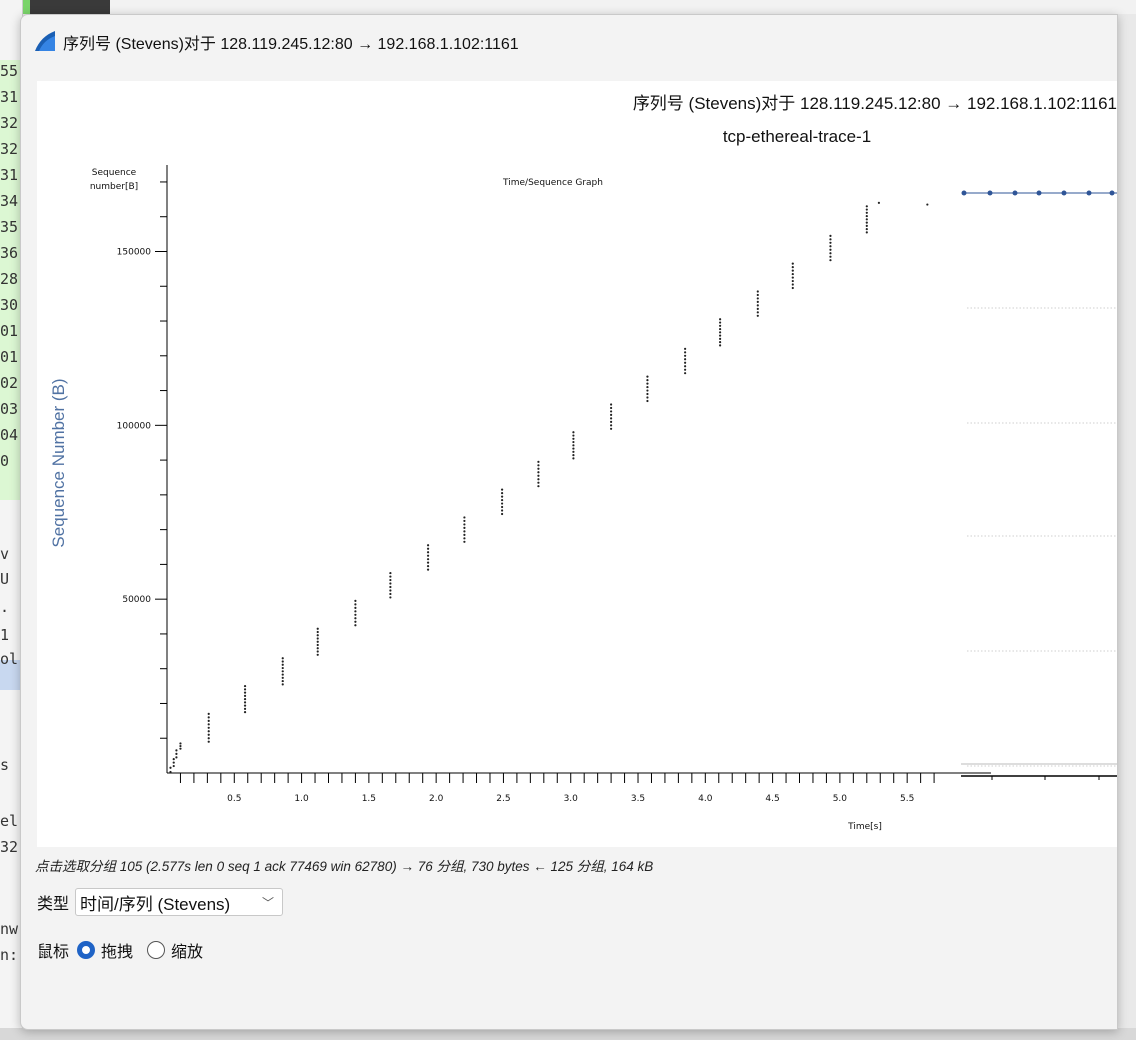 This screenshot has height=1040, width=1136. Describe the element at coordinates (503, 799) in the screenshot. I see `x-tick-label: 2.5` at that location.